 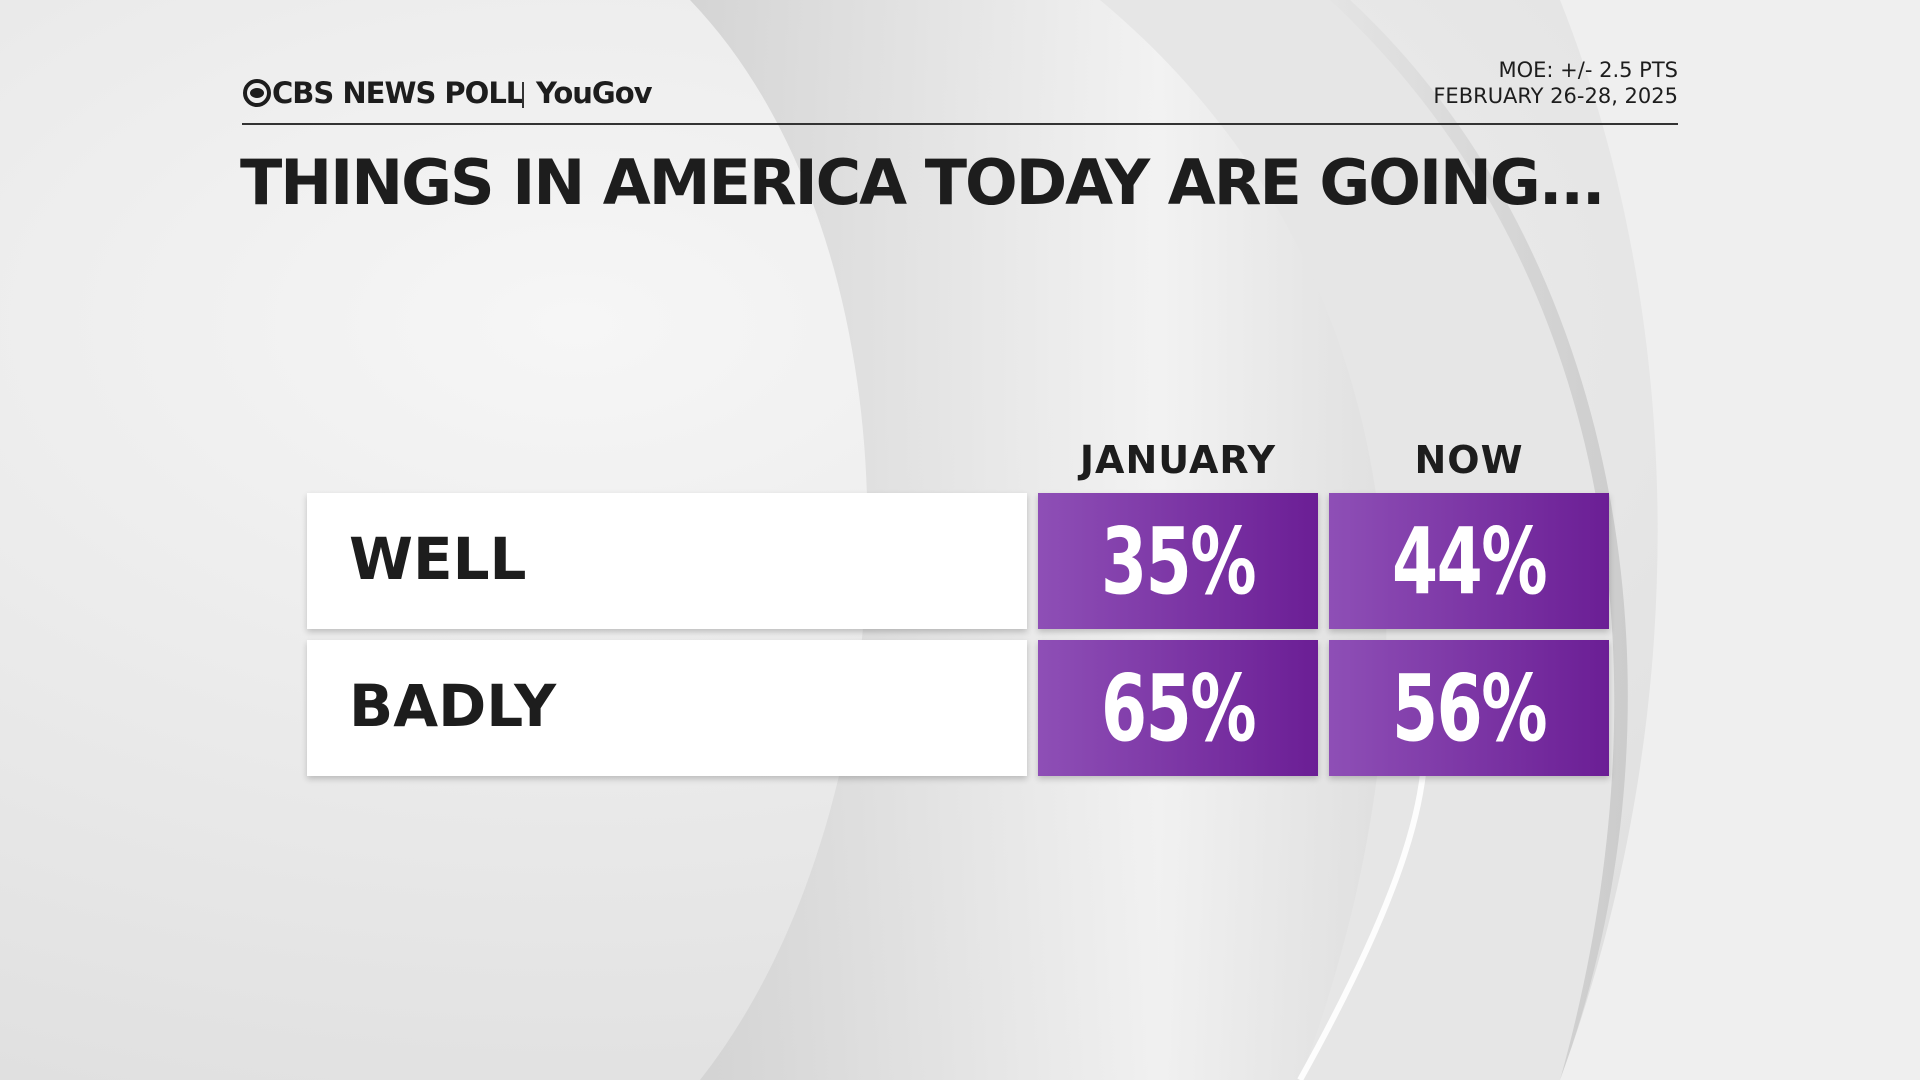 I want to click on value-cell: 56%, so click(x=1469, y=708).